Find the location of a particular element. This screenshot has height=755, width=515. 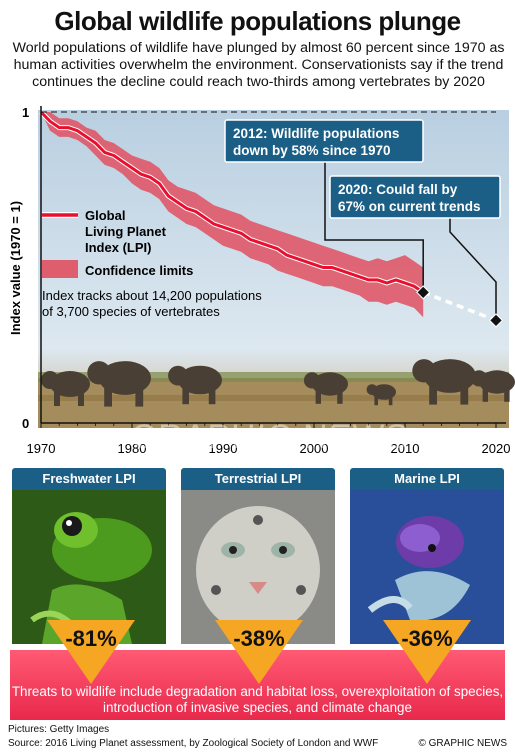

callout-2020-line: 67% on current trends is located at coordinates (409, 206).